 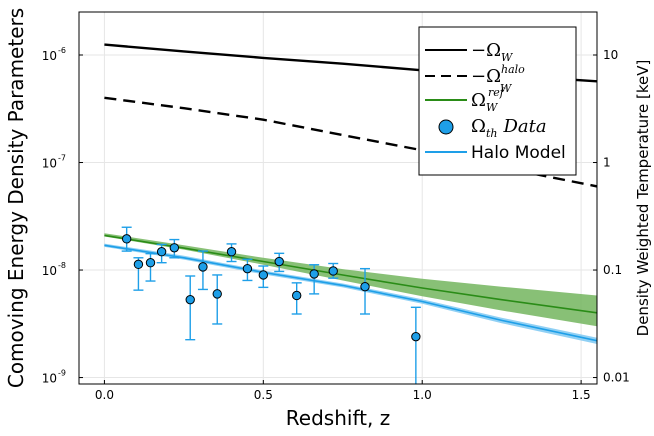 I want to click on legend-omega-halo-sup: halo, so click(x=513, y=69).